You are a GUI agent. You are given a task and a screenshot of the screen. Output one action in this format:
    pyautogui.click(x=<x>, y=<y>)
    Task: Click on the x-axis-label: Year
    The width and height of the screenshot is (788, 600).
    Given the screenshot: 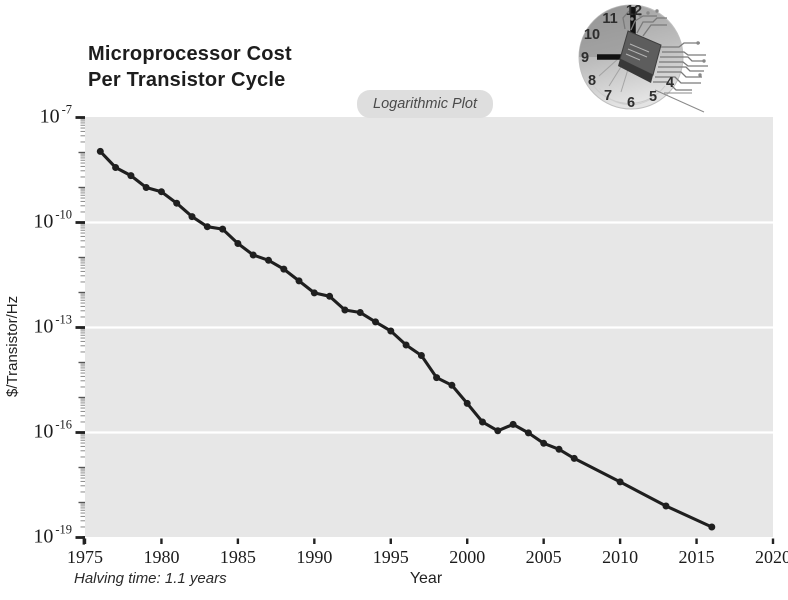 What is the action you would take?
    pyautogui.click(x=426, y=578)
    